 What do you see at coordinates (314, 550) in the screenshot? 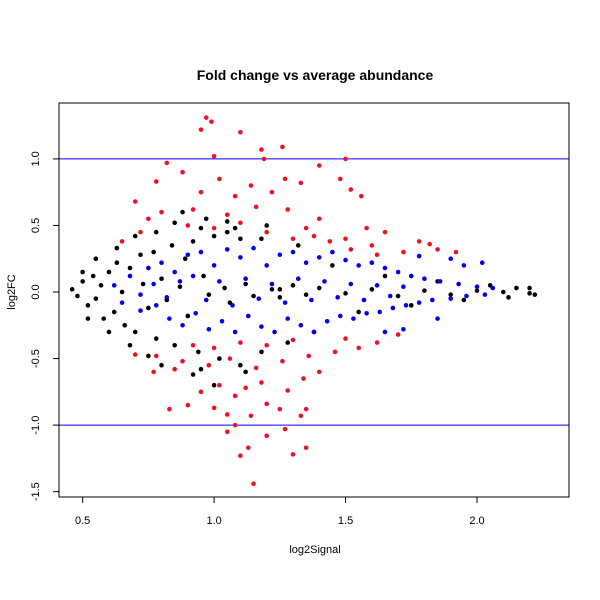
I see `x-axis-label: log2Signal` at bounding box center [314, 550].